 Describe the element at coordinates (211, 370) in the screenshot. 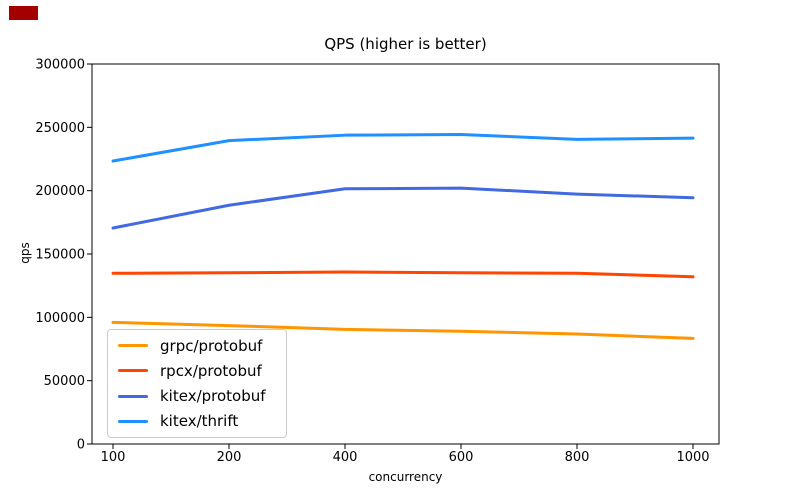

I see `legend-label: rpcx/protobuf` at that location.